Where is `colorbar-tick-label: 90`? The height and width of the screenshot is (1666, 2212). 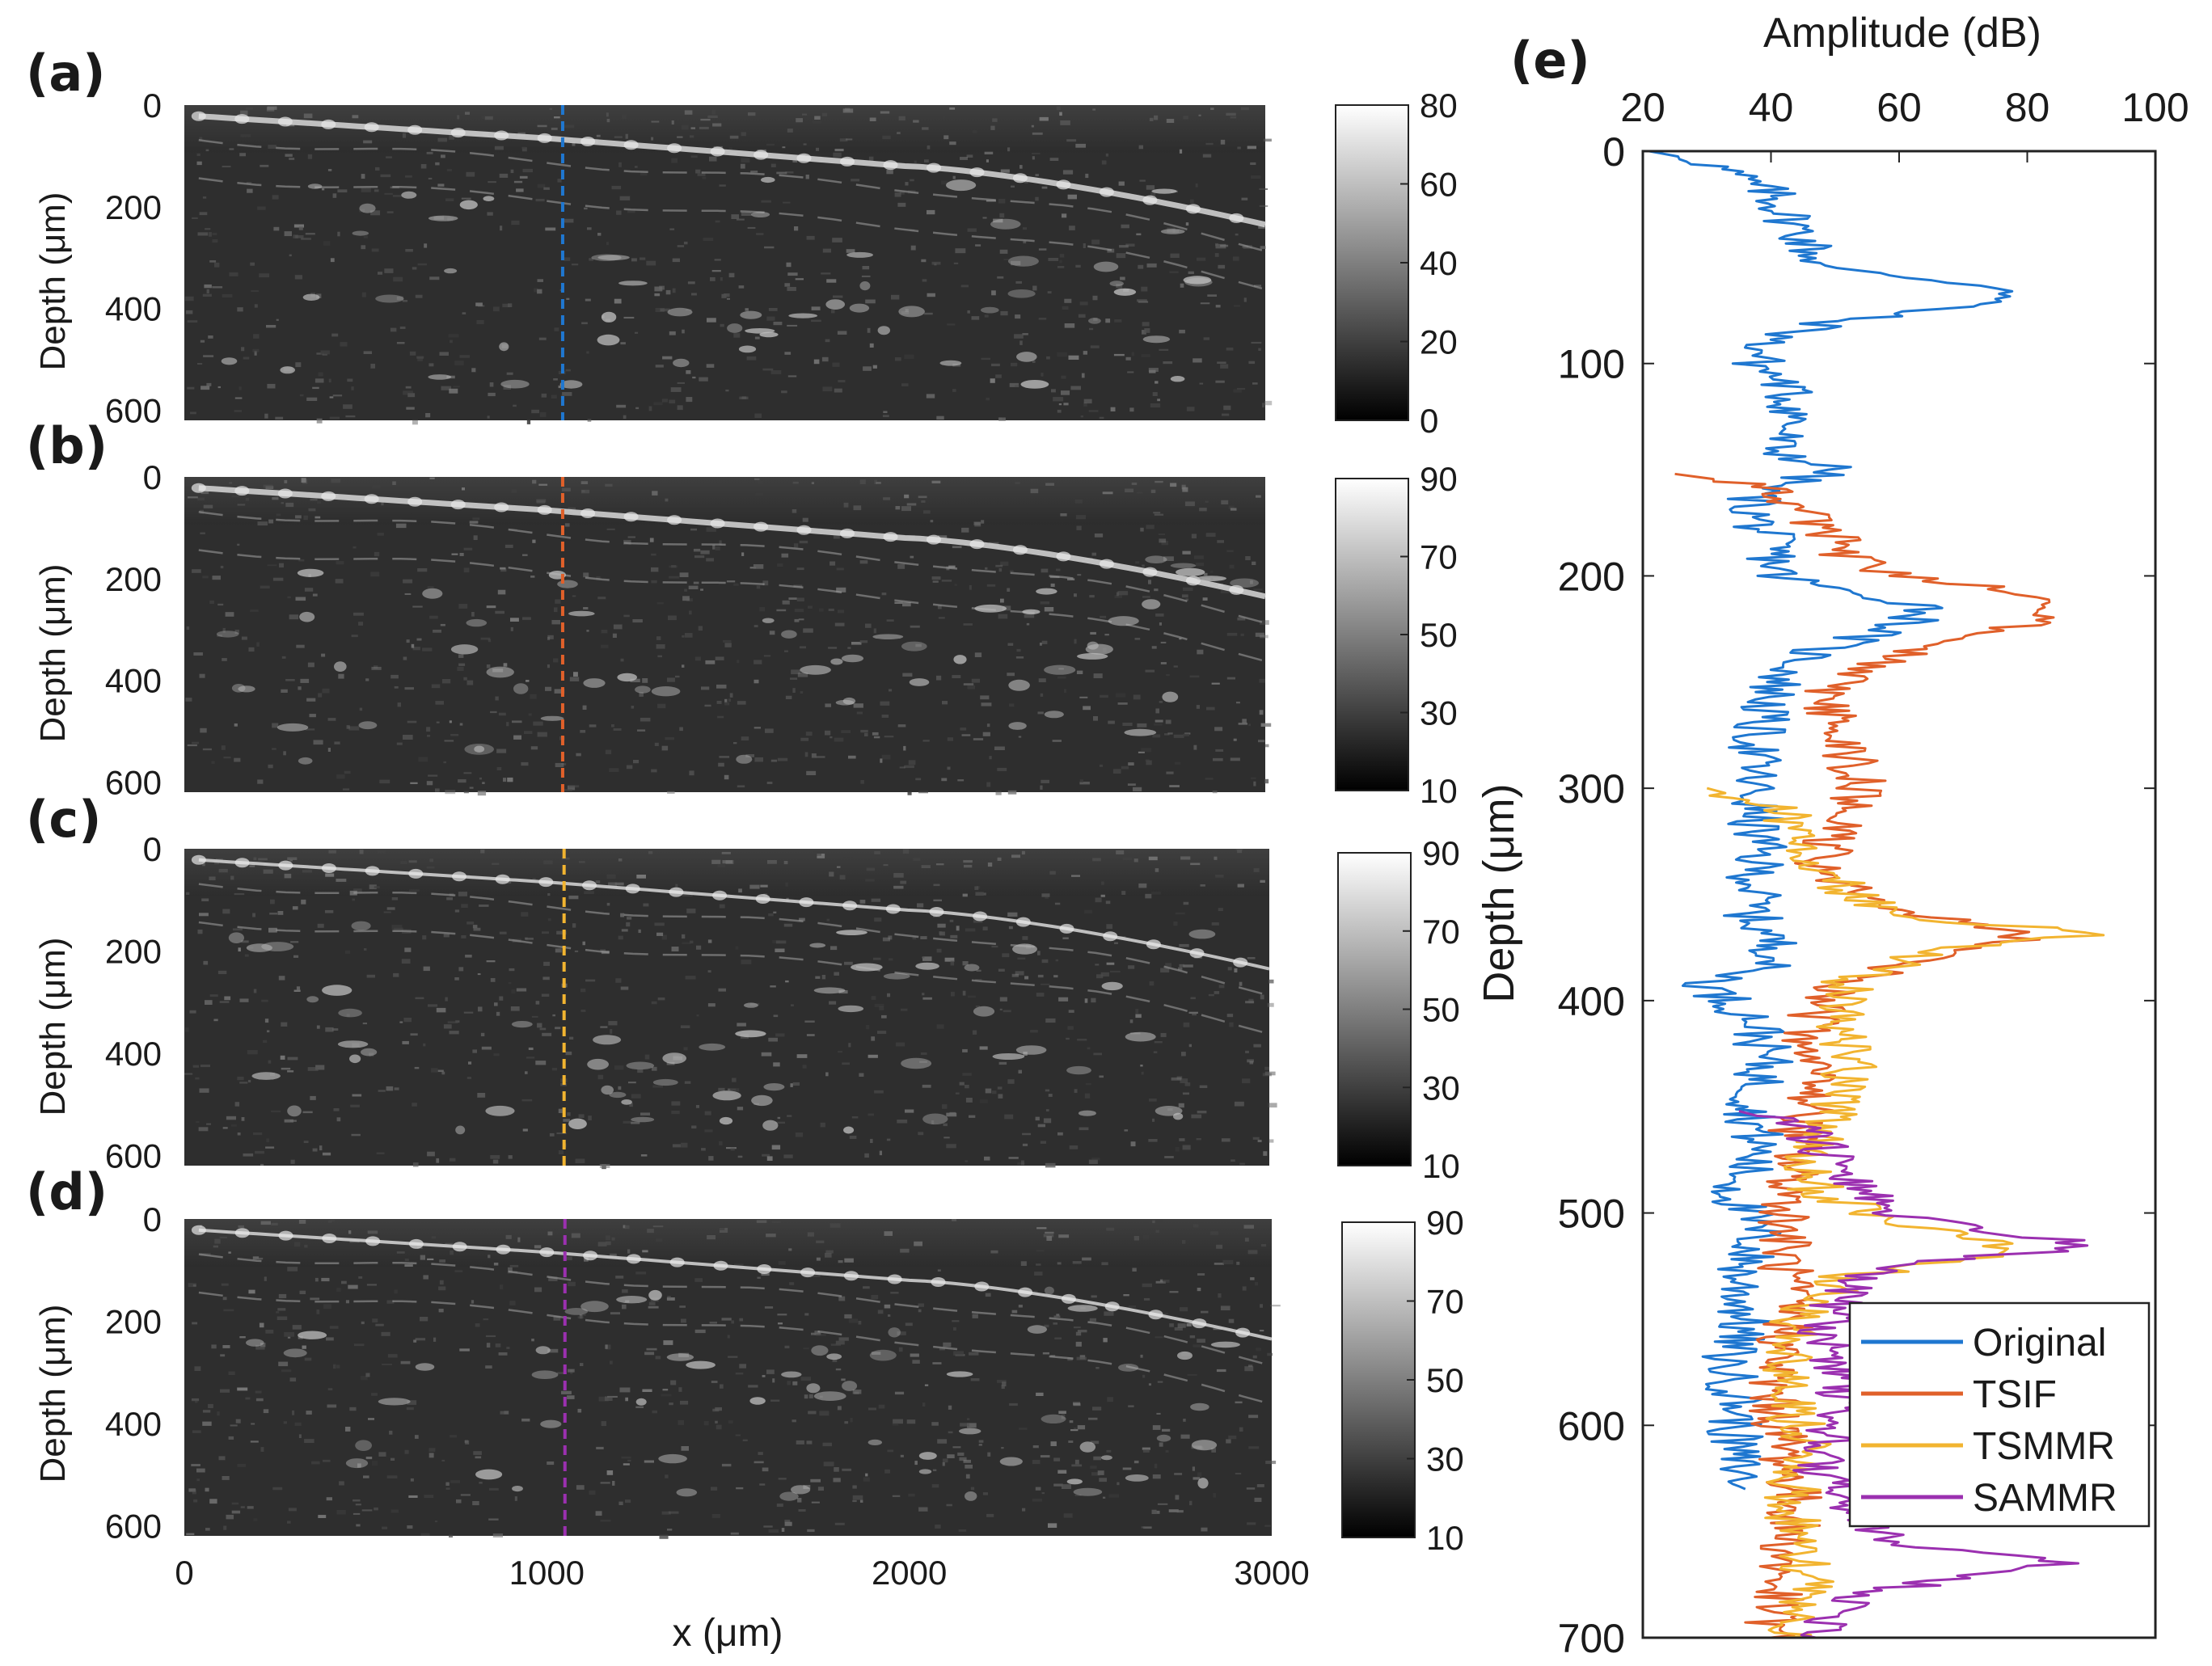
colorbar-tick-label: 90 is located at coordinates (1445, 1223).